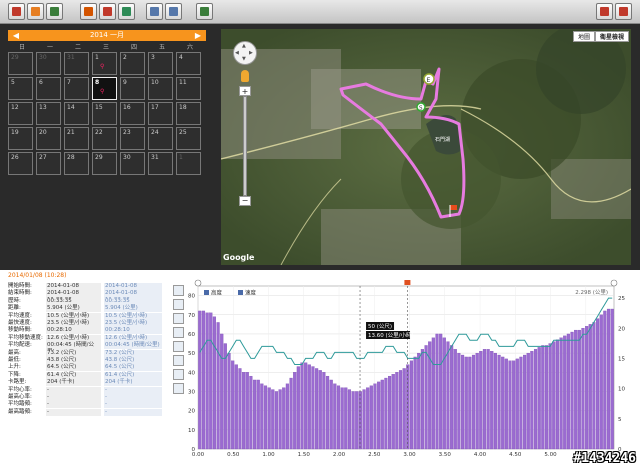 The height and width of the screenshot is (468, 640). Describe the element at coordinates (20, 397) in the screenshot. I see `stat-label: 最高心率:` at that location.